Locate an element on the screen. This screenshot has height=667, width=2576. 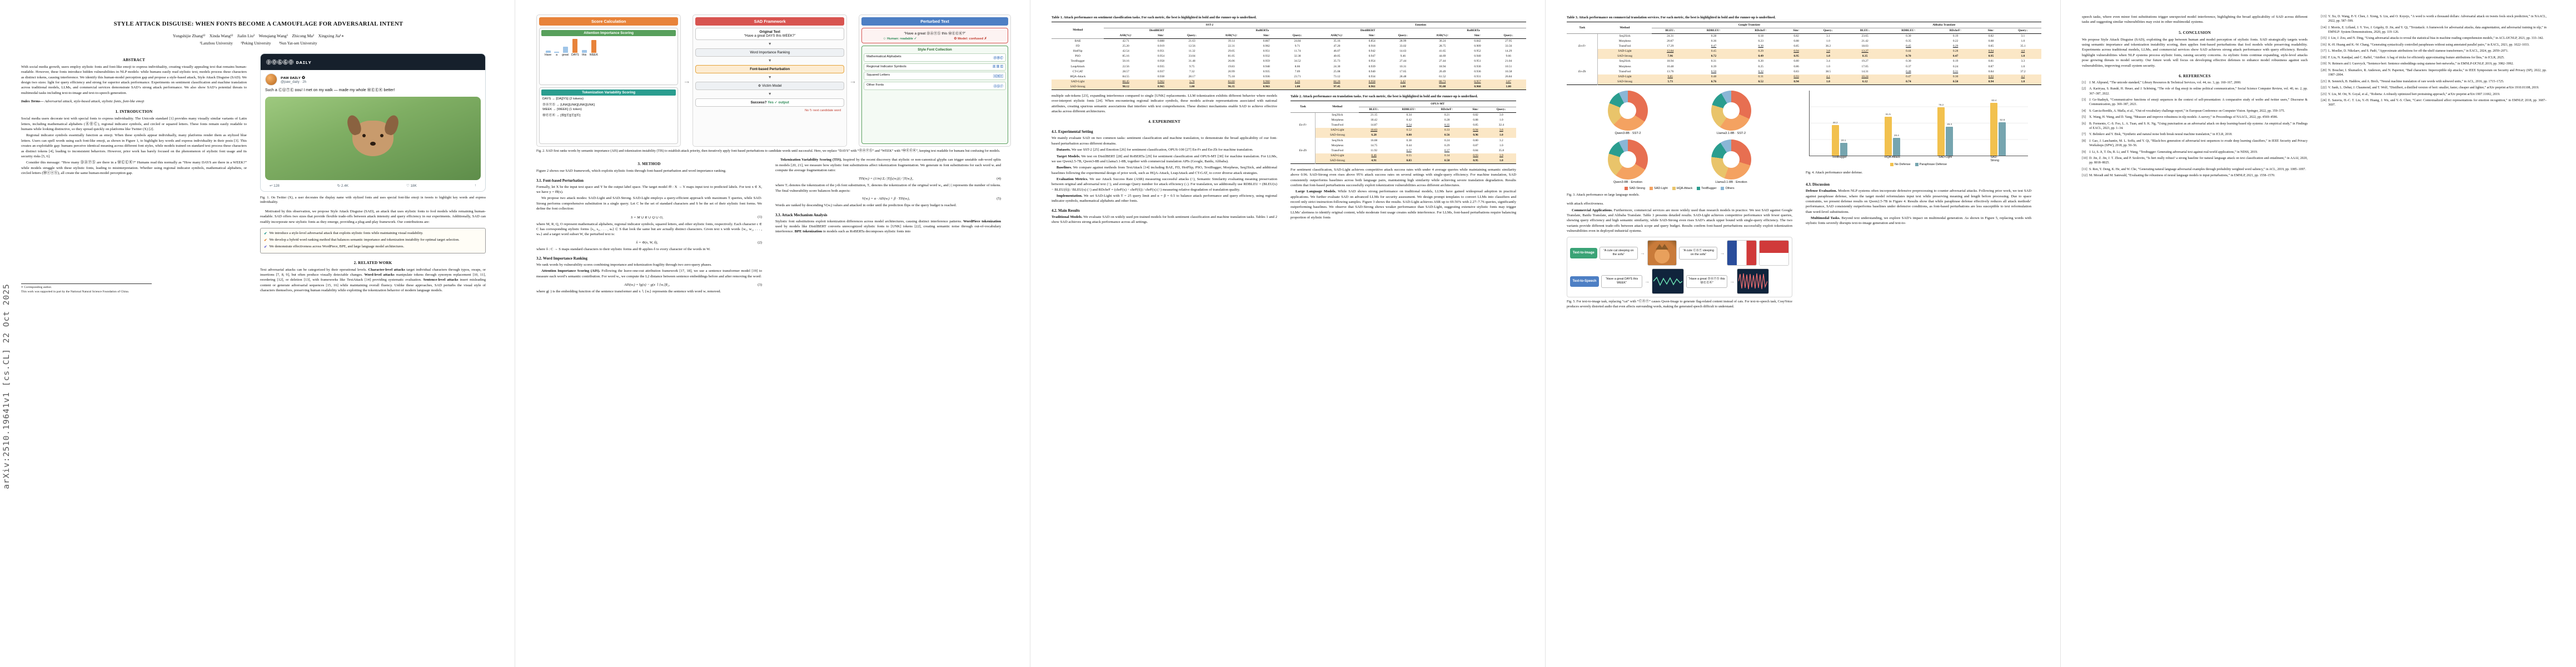
table-cell: SAD-Light is located at coordinates (1337, 130).